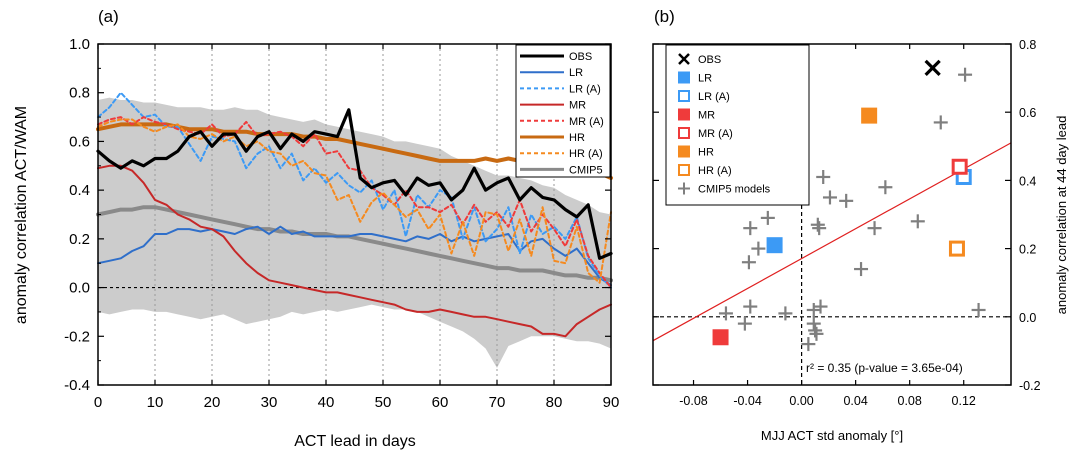 The width and height of the screenshot is (1078, 454). Describe the element at coordinates (77, 385) in the screenshot. I see `y-tick-label: -0.4` at that location.